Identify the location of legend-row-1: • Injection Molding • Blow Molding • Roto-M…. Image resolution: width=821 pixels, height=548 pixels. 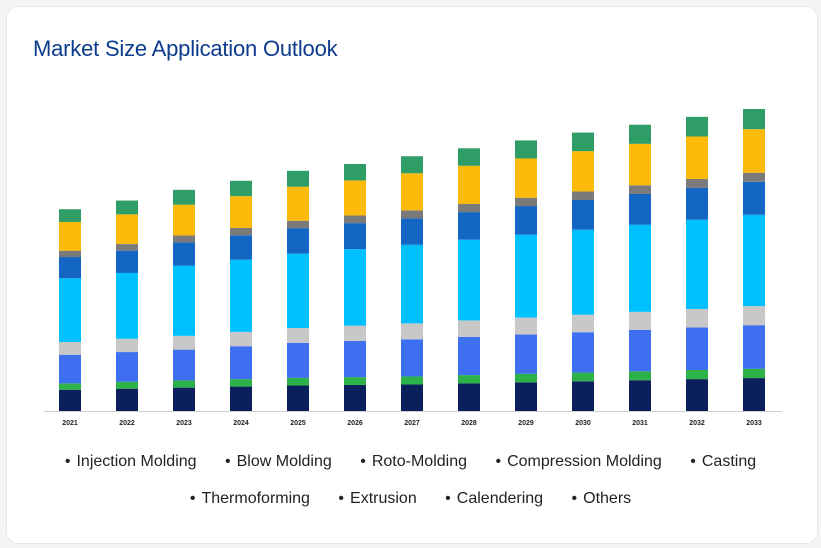
(410, 462).